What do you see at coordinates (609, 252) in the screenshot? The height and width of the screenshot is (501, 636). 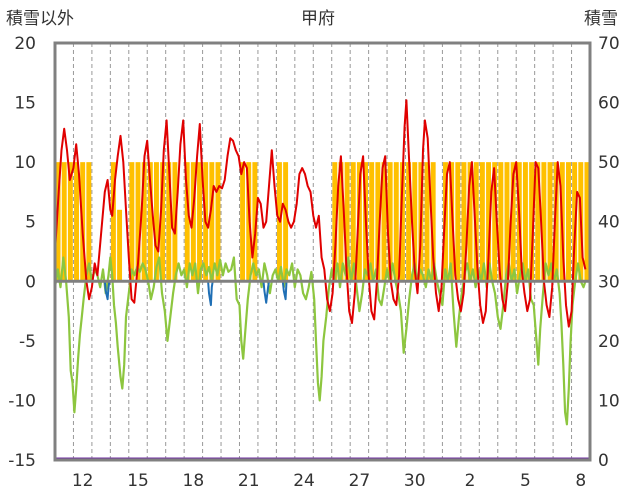 I see `y-axis-right-ticks: 70 60 50 40 30 20 10 0` at bounding box center [609, 252].